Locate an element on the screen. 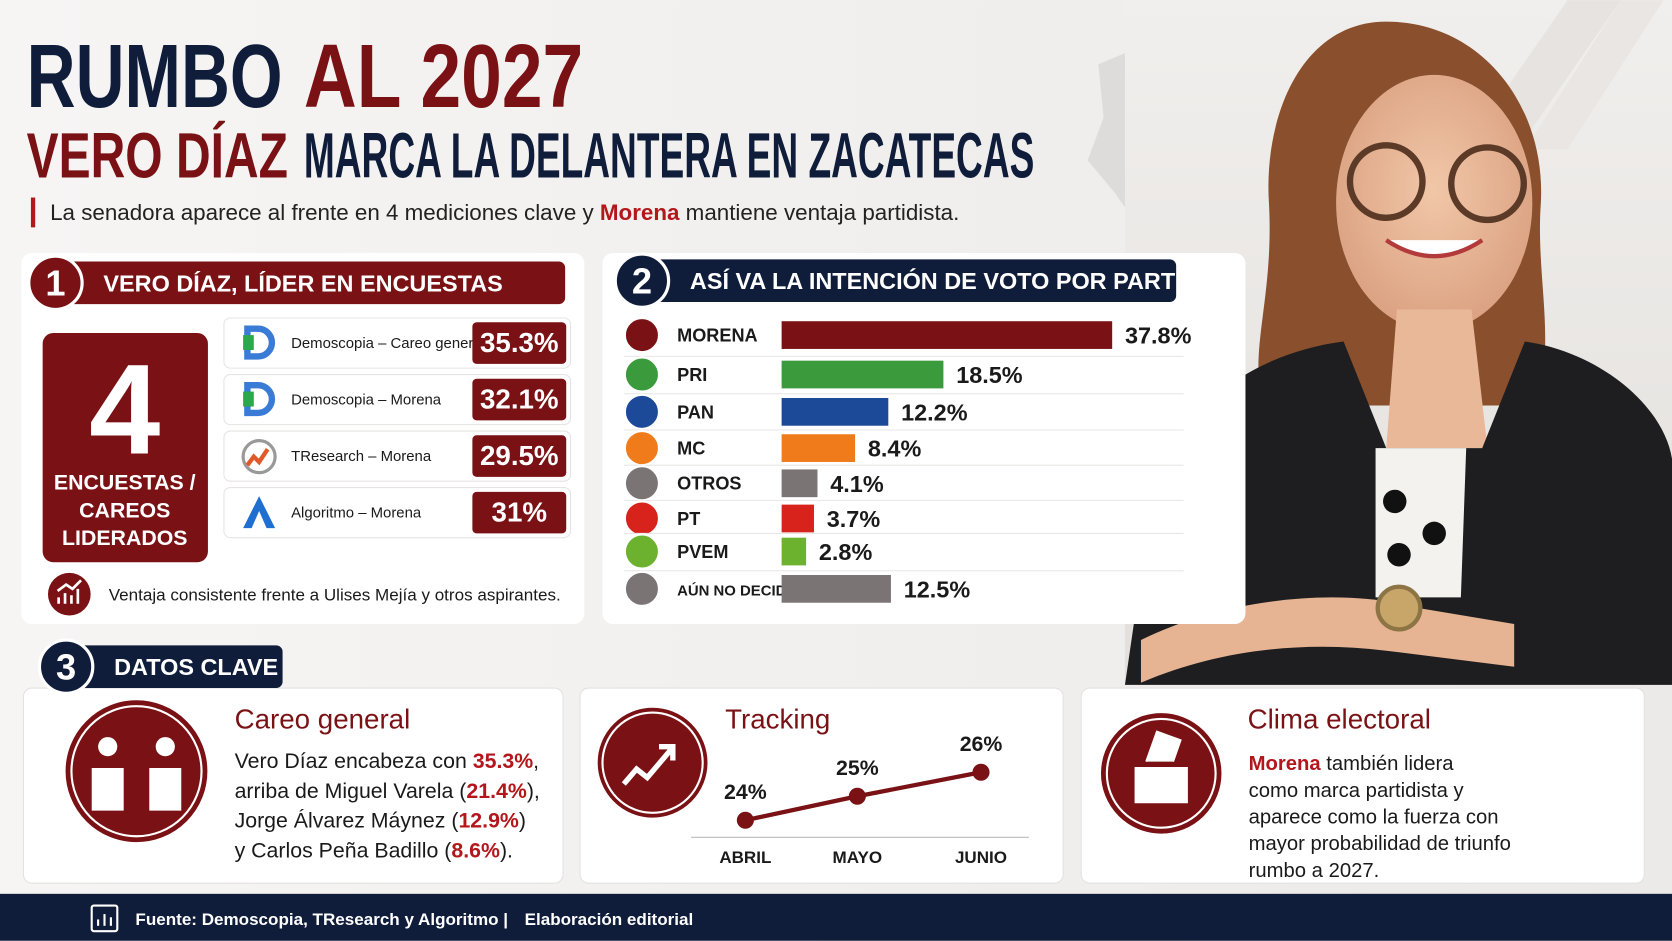 The width and height of the screenshot is (1672, 941). category-label: MORENA is located at coordinates (717, 335).